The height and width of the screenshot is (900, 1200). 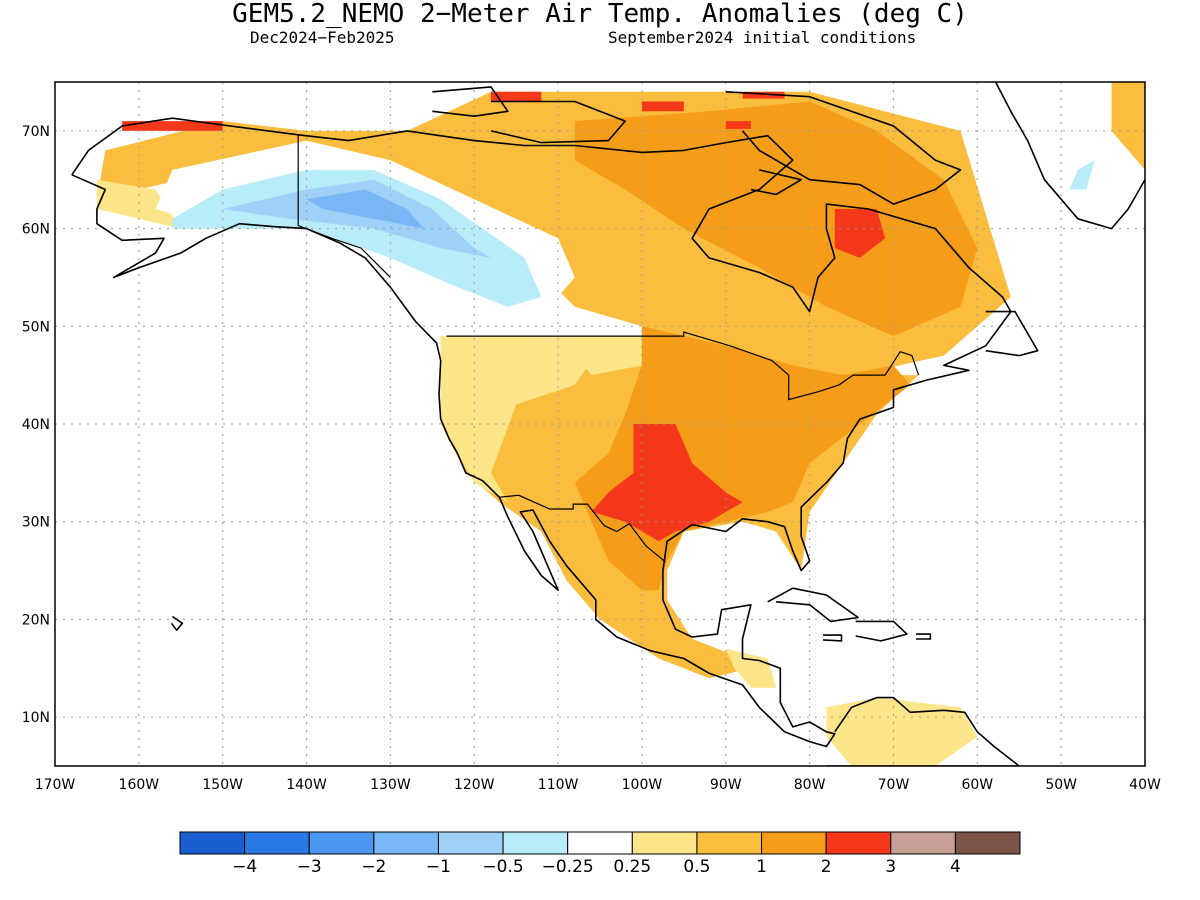 I want to click on lon-tick-label: 90W, so click(x=726, y=785).